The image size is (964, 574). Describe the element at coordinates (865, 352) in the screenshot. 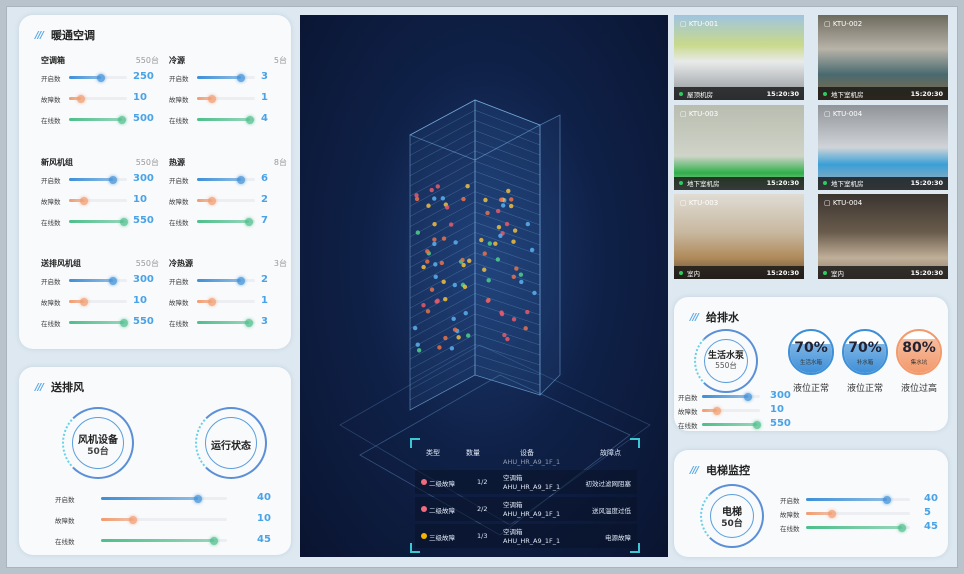

I see `tank-gauge: 70% 补水箱` at that location.